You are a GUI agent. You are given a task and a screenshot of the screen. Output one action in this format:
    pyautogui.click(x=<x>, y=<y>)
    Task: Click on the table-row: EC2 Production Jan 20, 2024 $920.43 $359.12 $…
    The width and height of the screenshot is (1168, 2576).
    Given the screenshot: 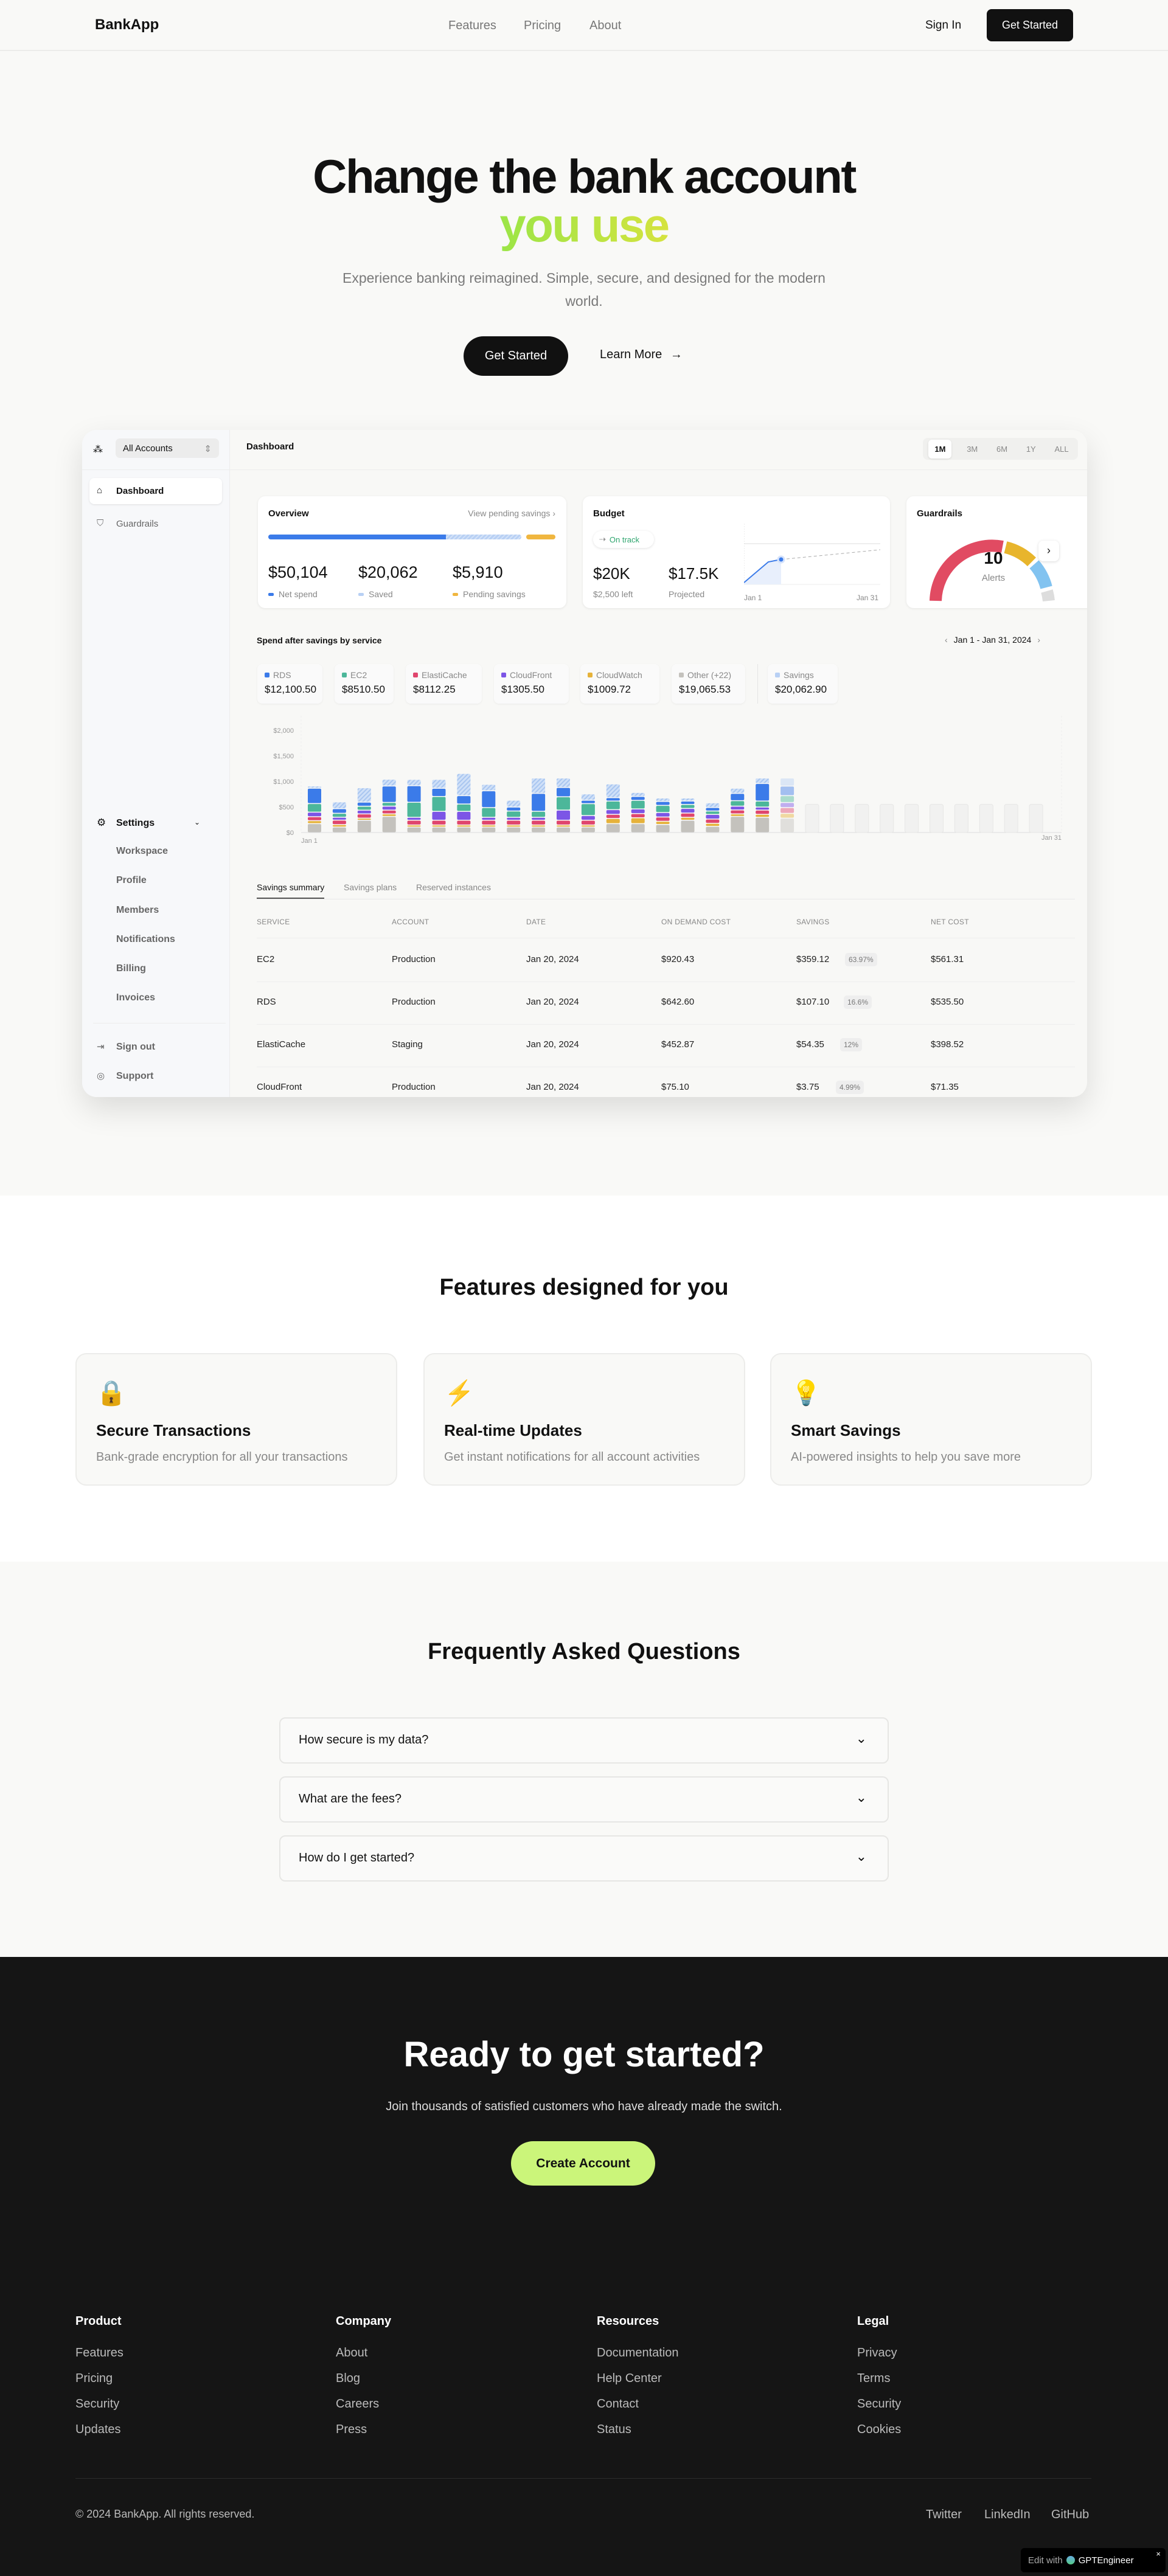 What is the action you would take?
    pyautogui.click(x=584, y=961)
    